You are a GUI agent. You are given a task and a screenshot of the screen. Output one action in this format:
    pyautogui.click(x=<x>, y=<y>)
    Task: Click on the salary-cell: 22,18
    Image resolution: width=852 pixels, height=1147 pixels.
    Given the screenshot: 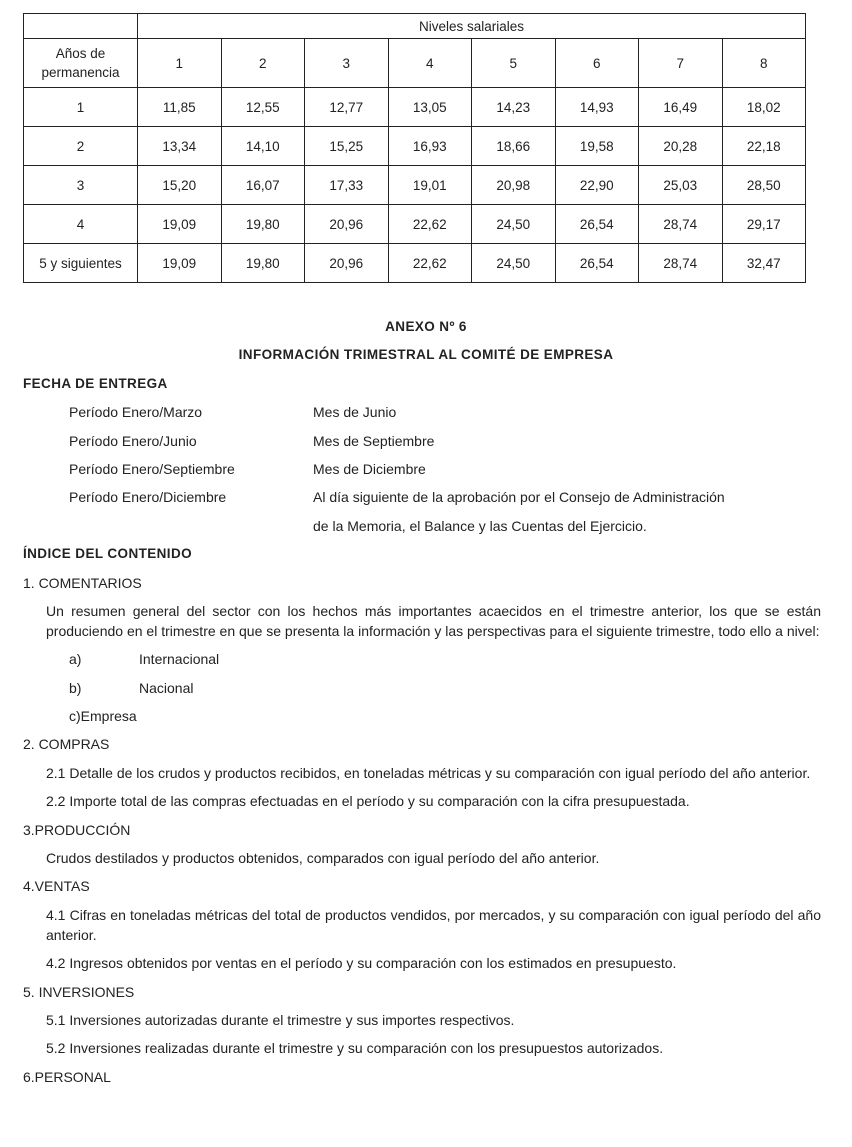 What is the action you would take?
    pyautogui.click(x=763, y=146)
    